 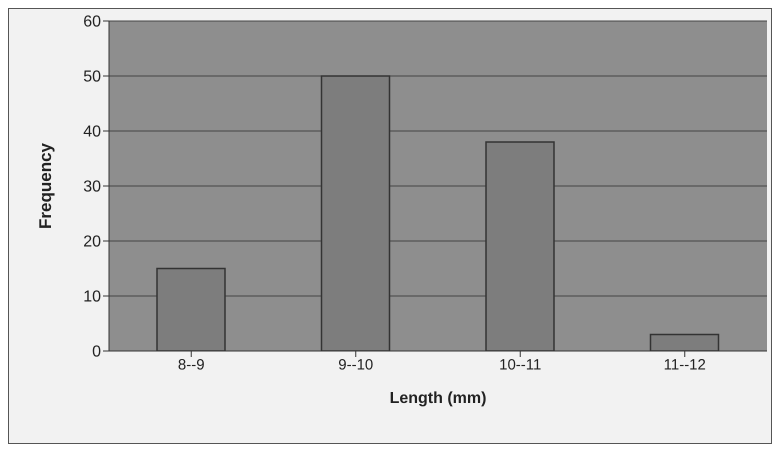 I want to click on x-tick-label: 10--11, so click(x=520, y=365).